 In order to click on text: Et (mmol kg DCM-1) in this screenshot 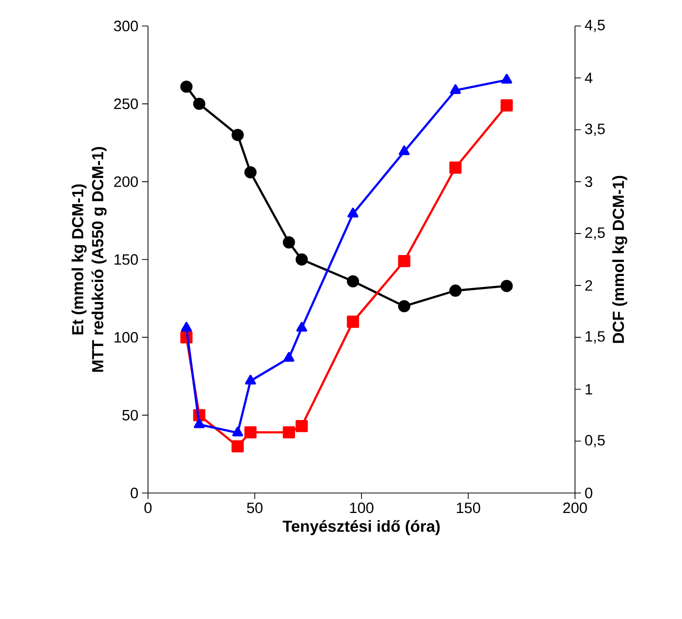, I will do `click(79, 259)`.